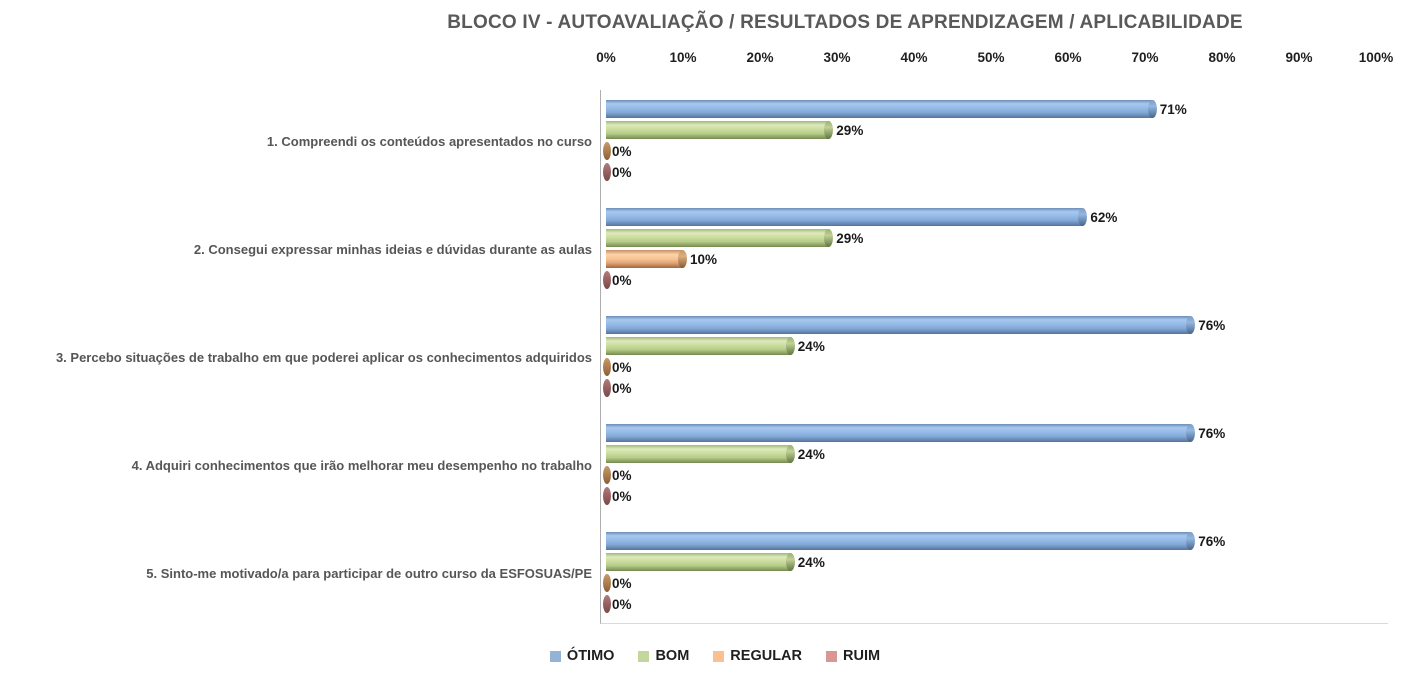  What do you see at coordinates (590, 656) in the screenshot?
I see `legend-label: ÓTIMO` at bounding box center [590, 656].